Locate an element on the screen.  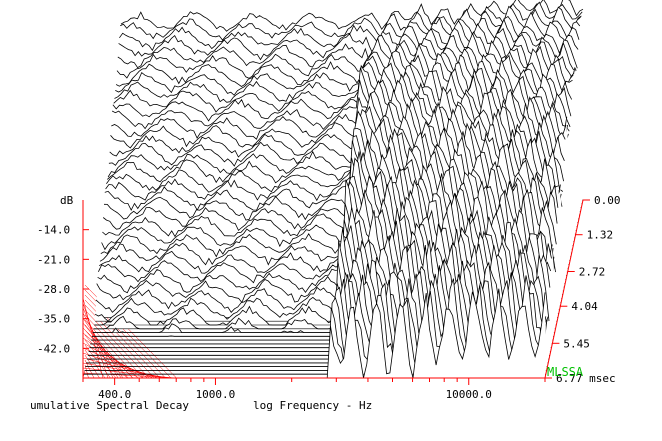
decay-slice-fill is located at coordinates (314, 333).